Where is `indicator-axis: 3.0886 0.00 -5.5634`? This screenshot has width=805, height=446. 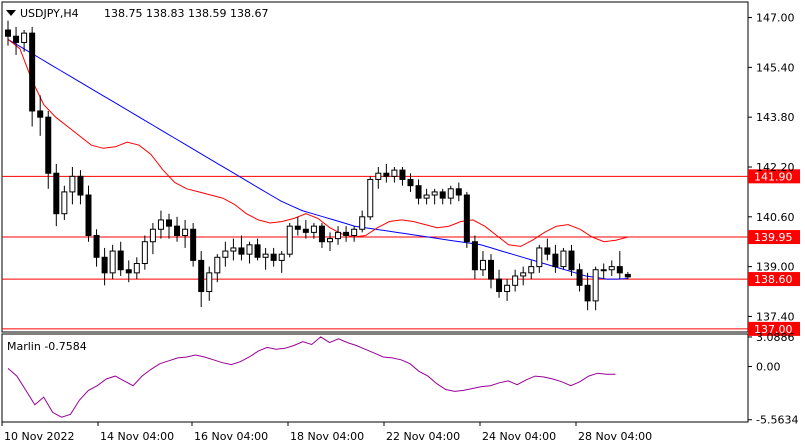
indicator-axis: 3.0886 0.00 -5.5634 is located at coordinates (773, 379).